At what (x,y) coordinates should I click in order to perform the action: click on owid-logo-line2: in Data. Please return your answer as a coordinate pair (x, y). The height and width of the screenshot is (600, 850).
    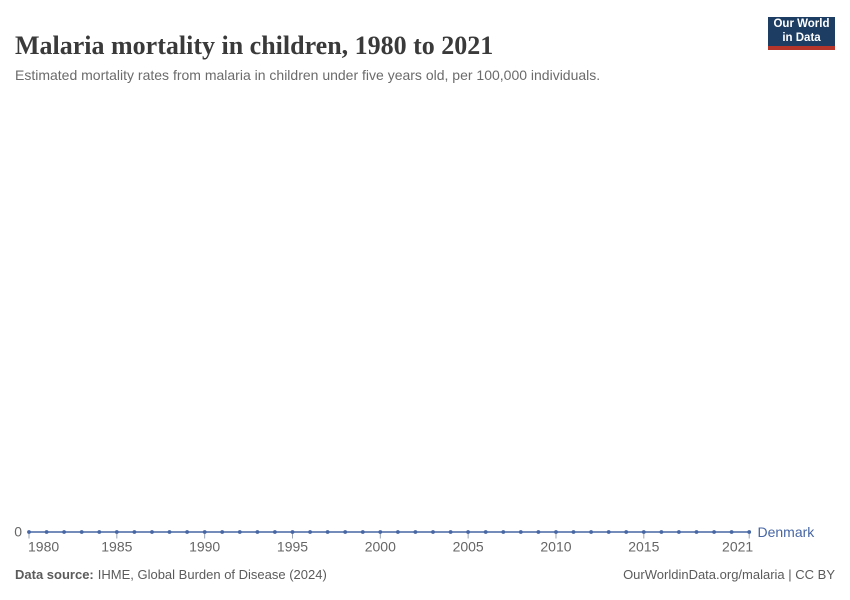
    Looking at the image, I should click on (801, 37).